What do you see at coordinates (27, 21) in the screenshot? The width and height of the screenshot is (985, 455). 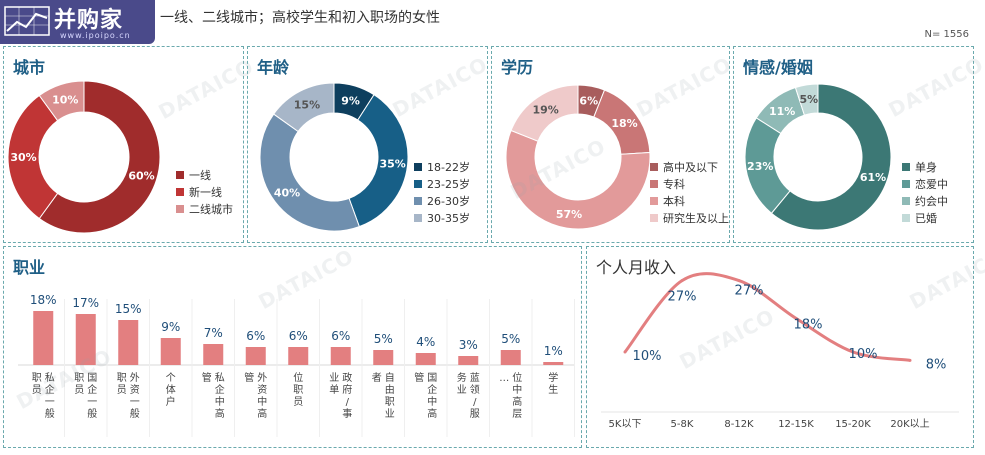 I see `logo-chart-icon` at bounding box center [27, 21].